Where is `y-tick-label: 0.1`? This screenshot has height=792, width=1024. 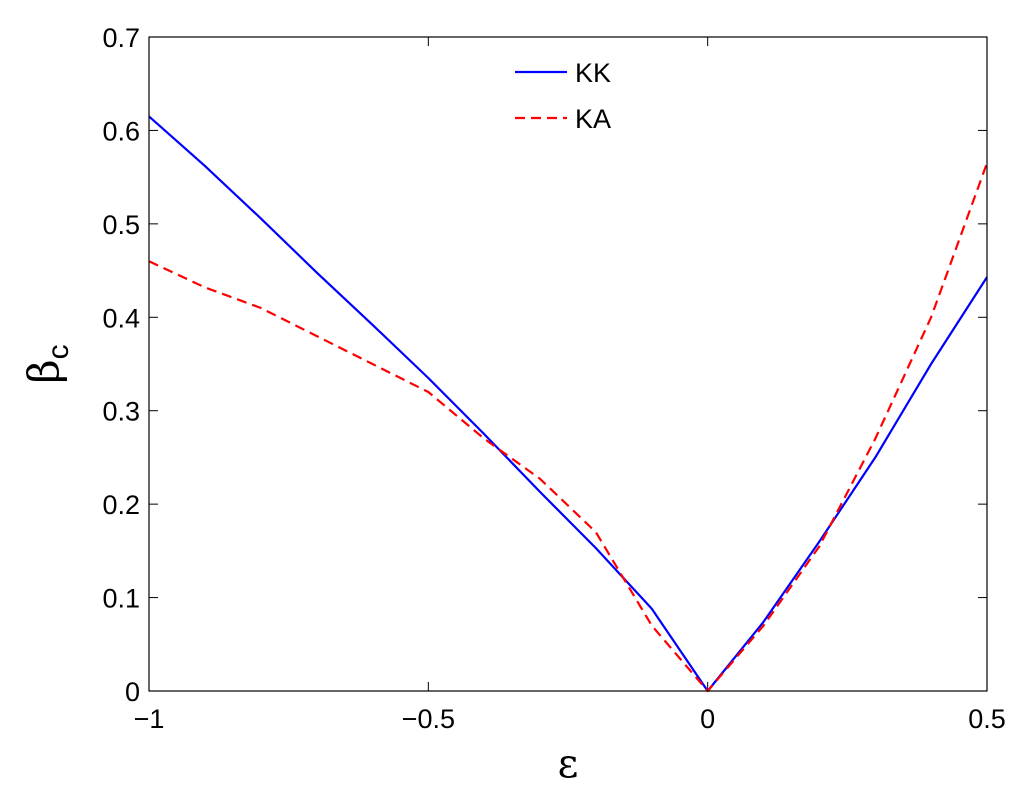 y-tick-label: 0.1 is located at coordinates (121, 599).